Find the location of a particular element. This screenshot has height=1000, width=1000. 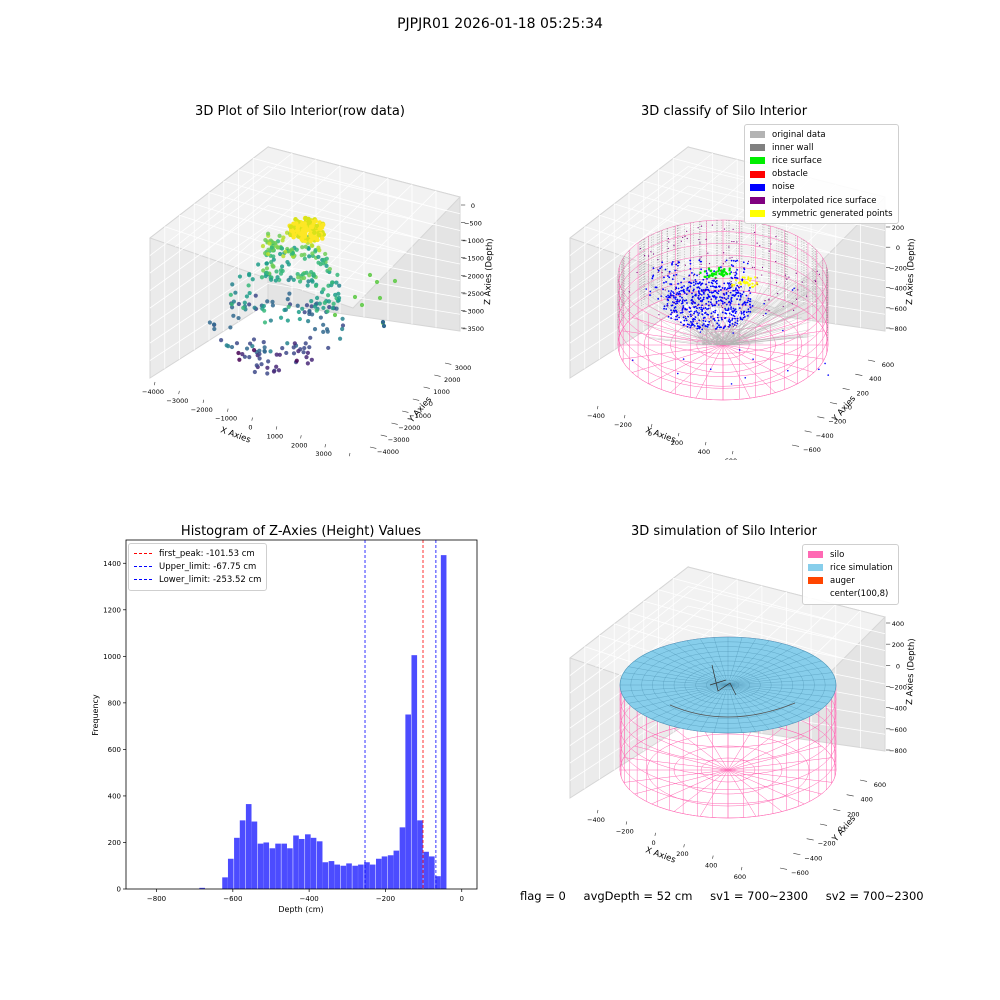

p1-x-tick-label: −3000 is located at coordinates (177, 401).